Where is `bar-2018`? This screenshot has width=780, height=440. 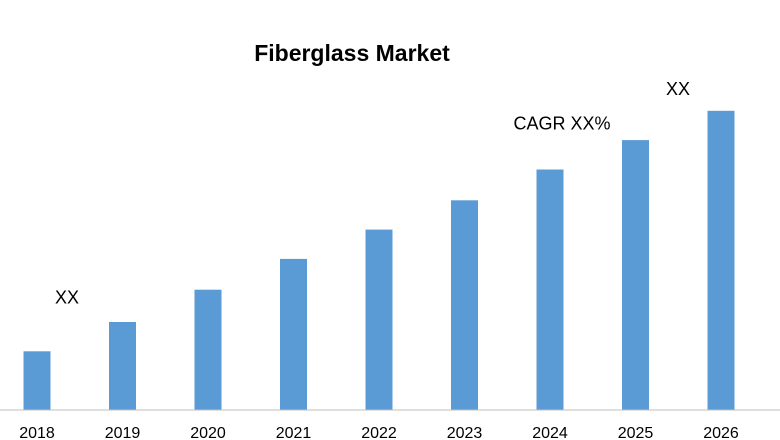 bar-2018 is located at coordinates (37, 380).